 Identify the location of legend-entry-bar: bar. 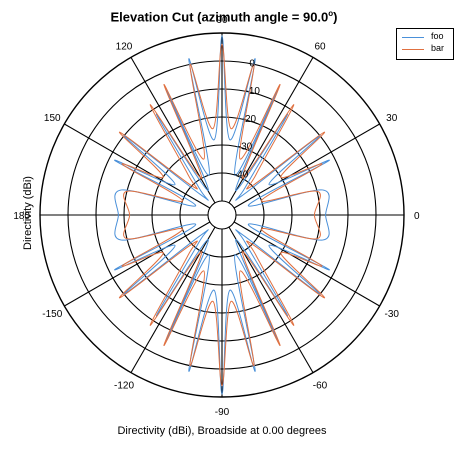
(426, 49).